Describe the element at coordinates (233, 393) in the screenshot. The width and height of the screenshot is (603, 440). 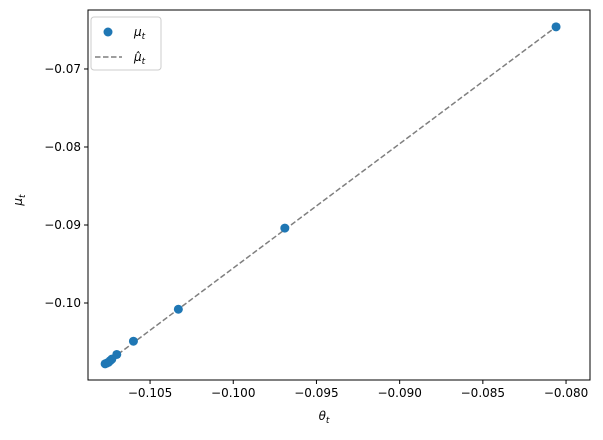
I see `x-tick-label: −0.100` at that location.